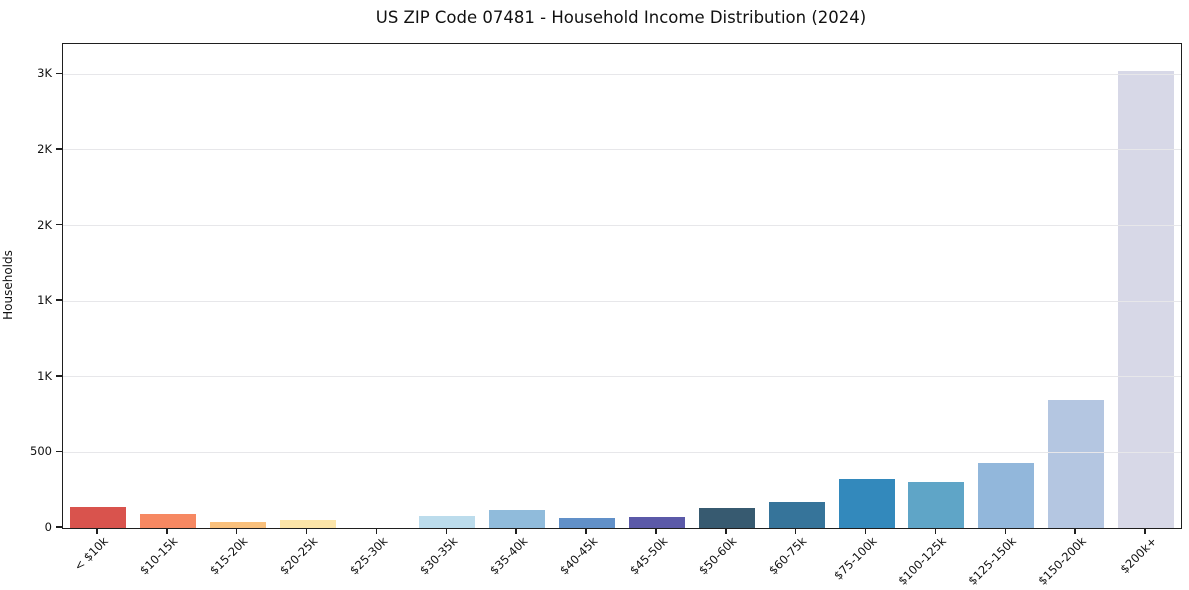  What do you see at coordinates (91, 554) in the screenshot?
I see `x-tick-label: < $10k` at bounding box center [91, 554].